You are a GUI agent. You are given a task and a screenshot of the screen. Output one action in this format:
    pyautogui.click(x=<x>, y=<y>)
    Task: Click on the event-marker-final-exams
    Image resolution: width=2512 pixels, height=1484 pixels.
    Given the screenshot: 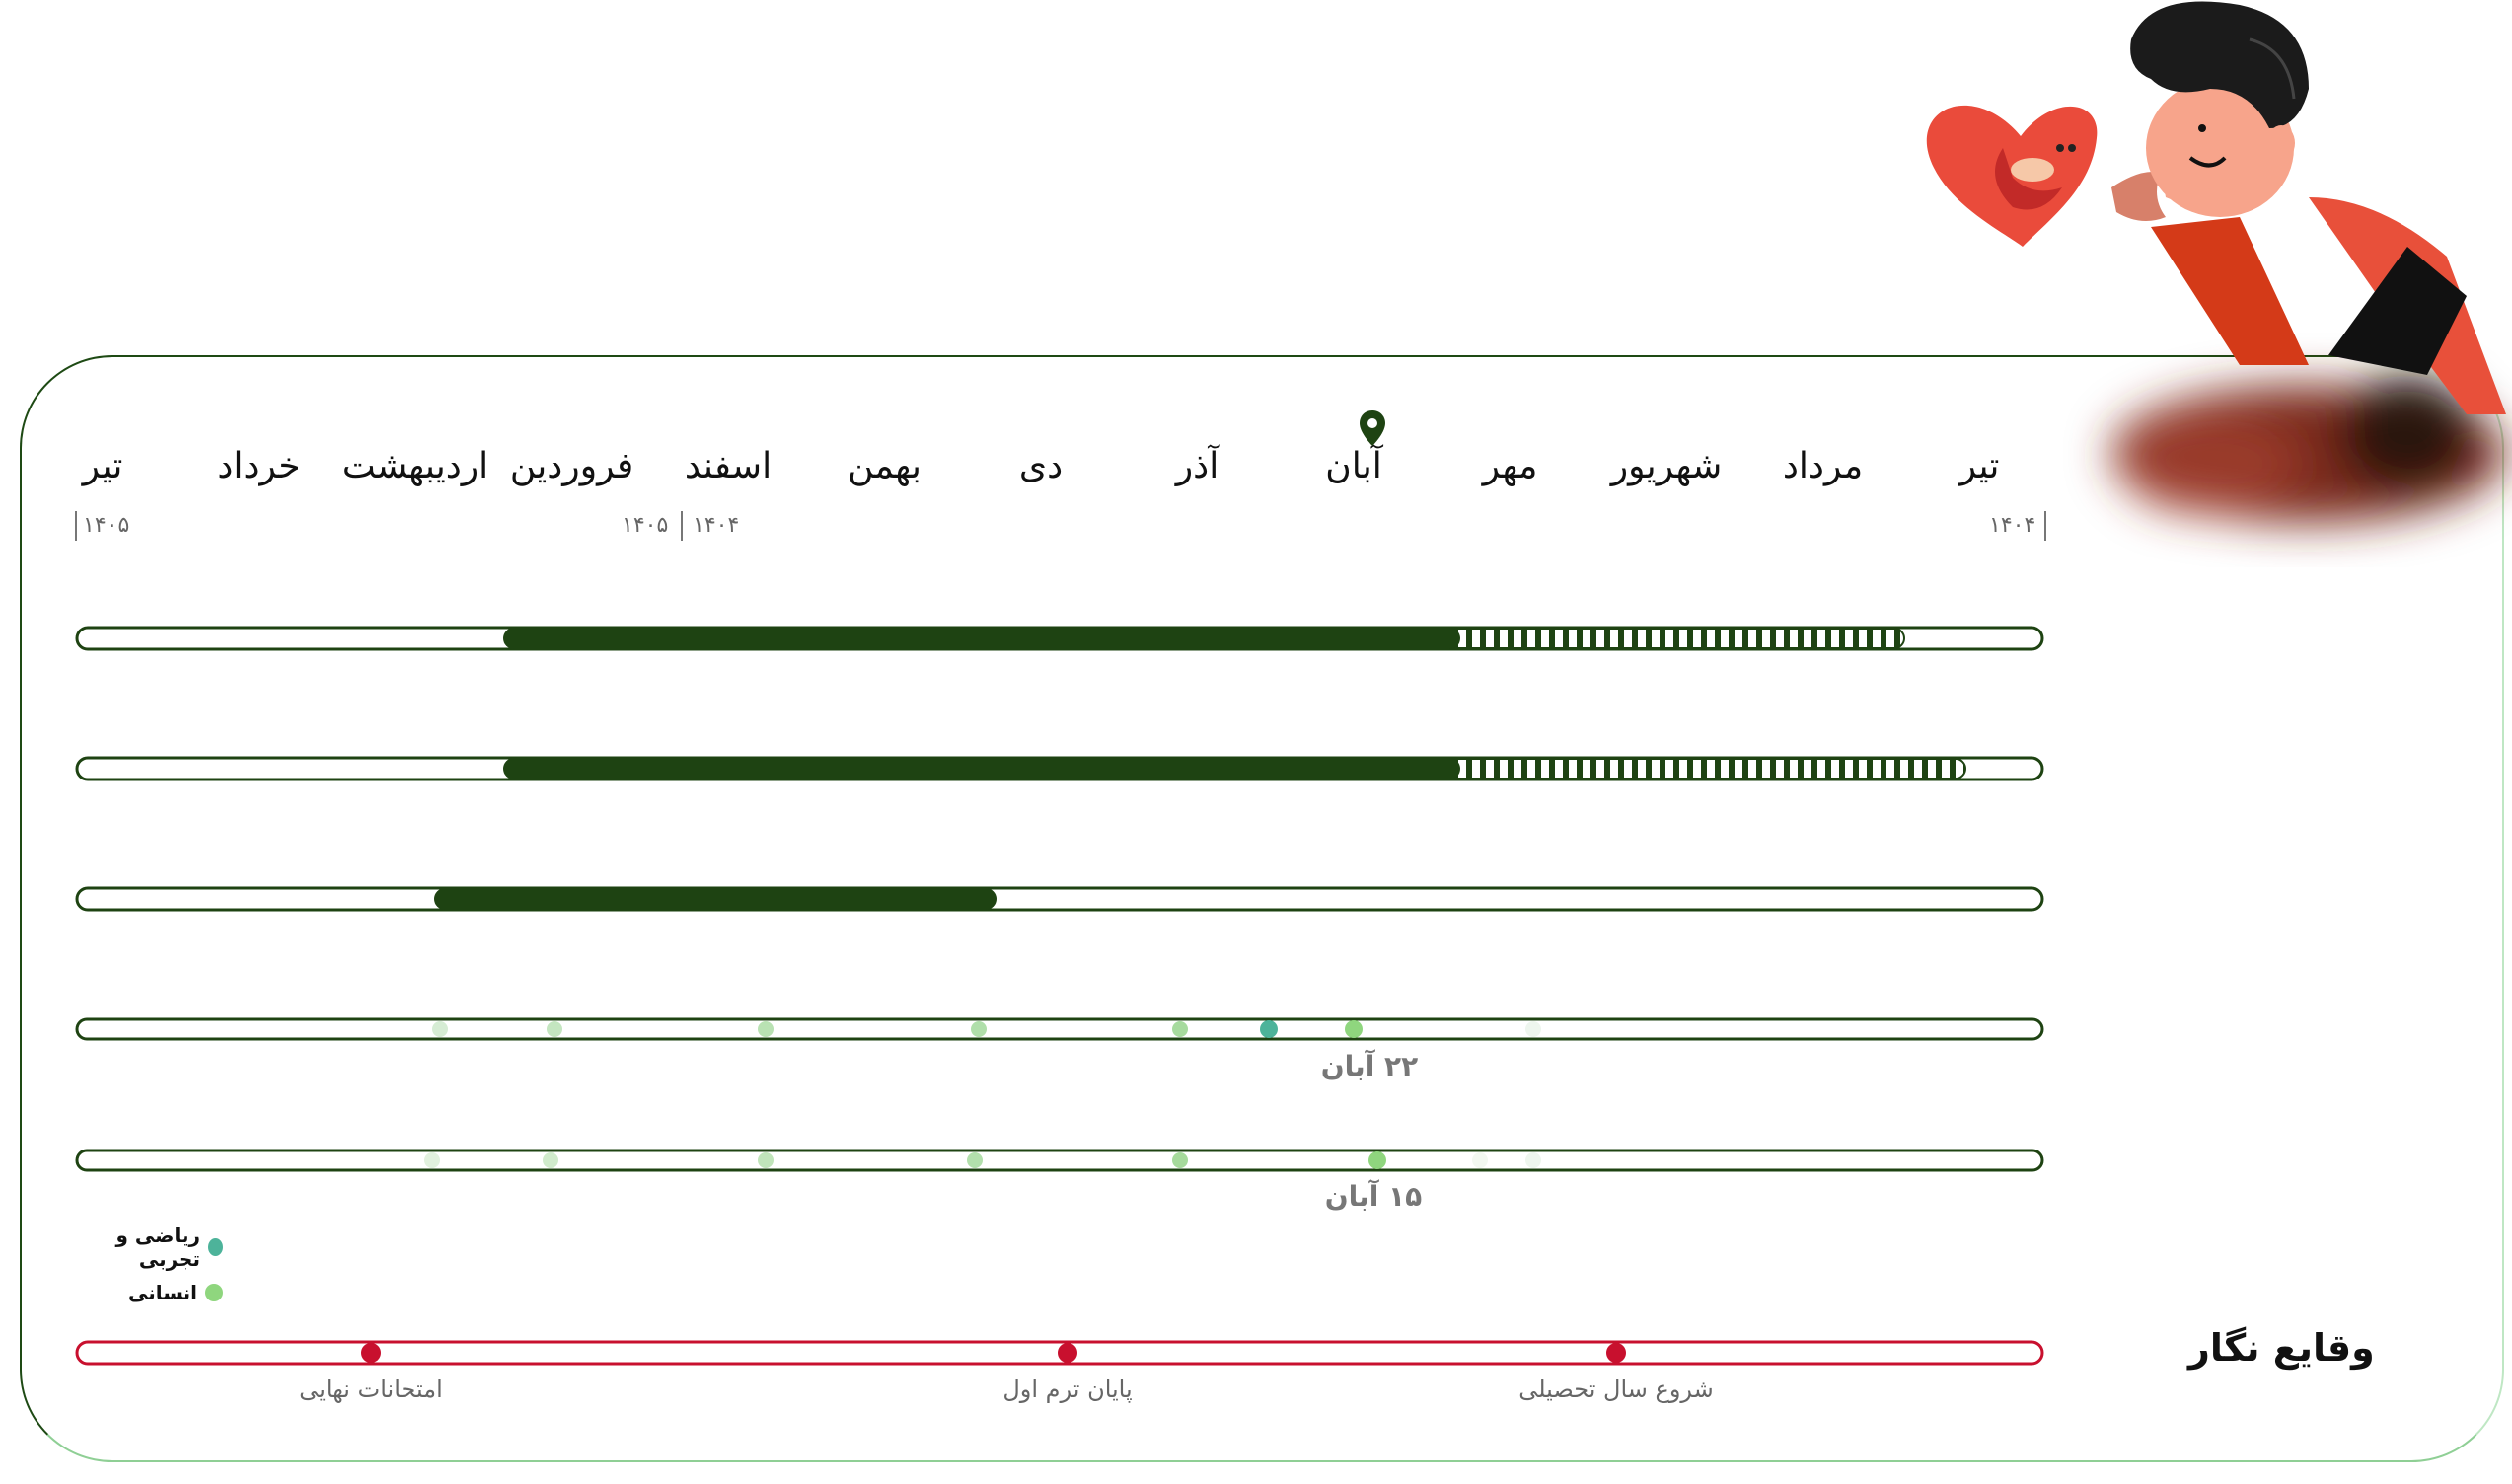 What is the action you would take?
    pyautogui.click(x=371, y=1353)
    